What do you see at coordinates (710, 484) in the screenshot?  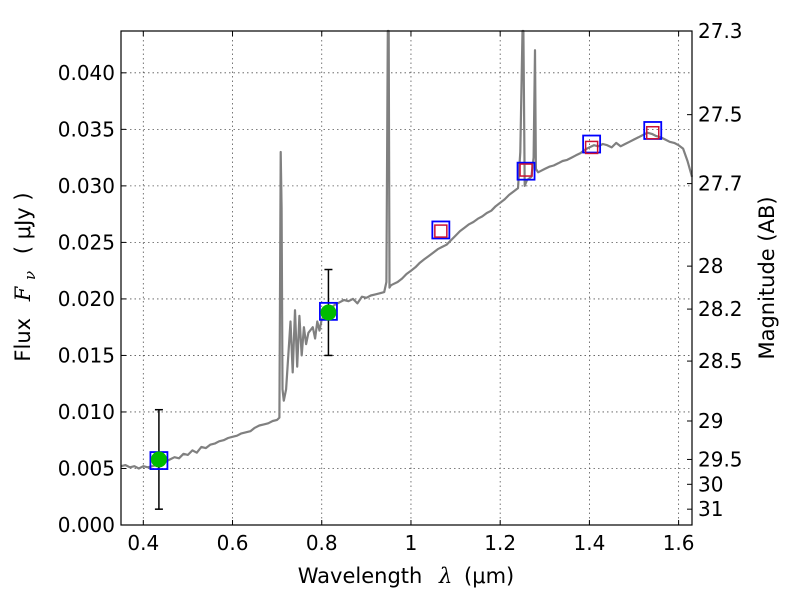 I see `y2-tick-label: 30` at bounding box center [710, 484].